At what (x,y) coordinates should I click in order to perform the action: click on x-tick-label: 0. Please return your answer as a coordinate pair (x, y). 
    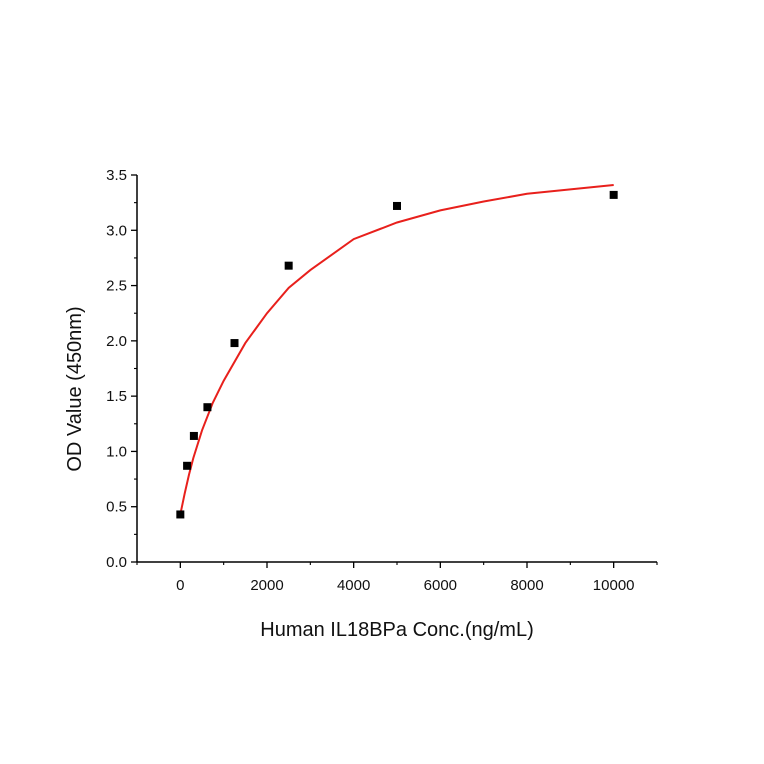
    Looking at the image, I should click on (180, 585).